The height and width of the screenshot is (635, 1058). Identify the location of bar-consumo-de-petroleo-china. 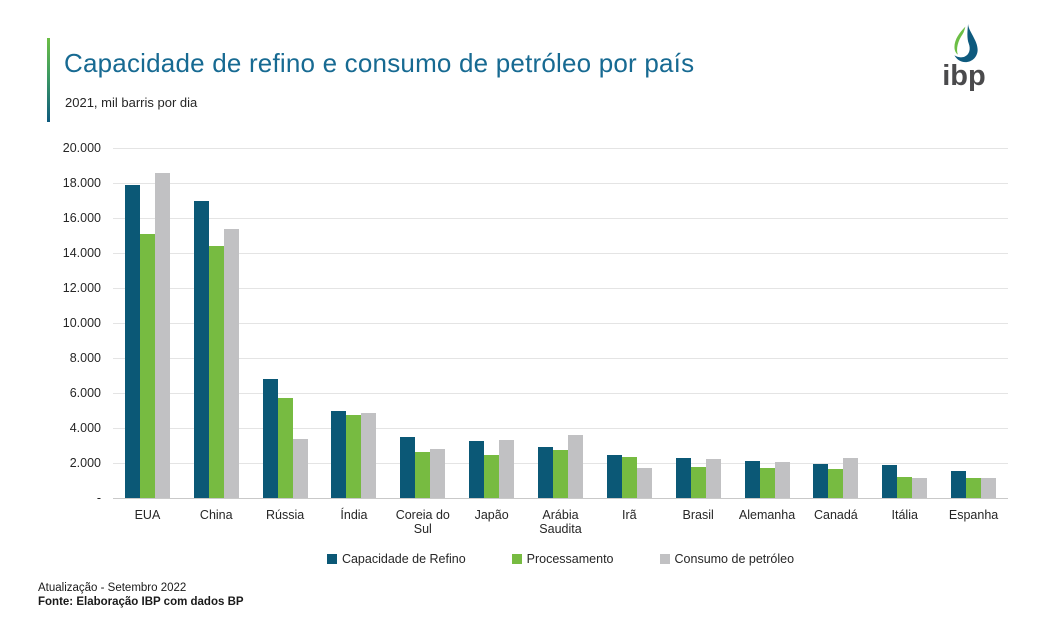
(231, 363).